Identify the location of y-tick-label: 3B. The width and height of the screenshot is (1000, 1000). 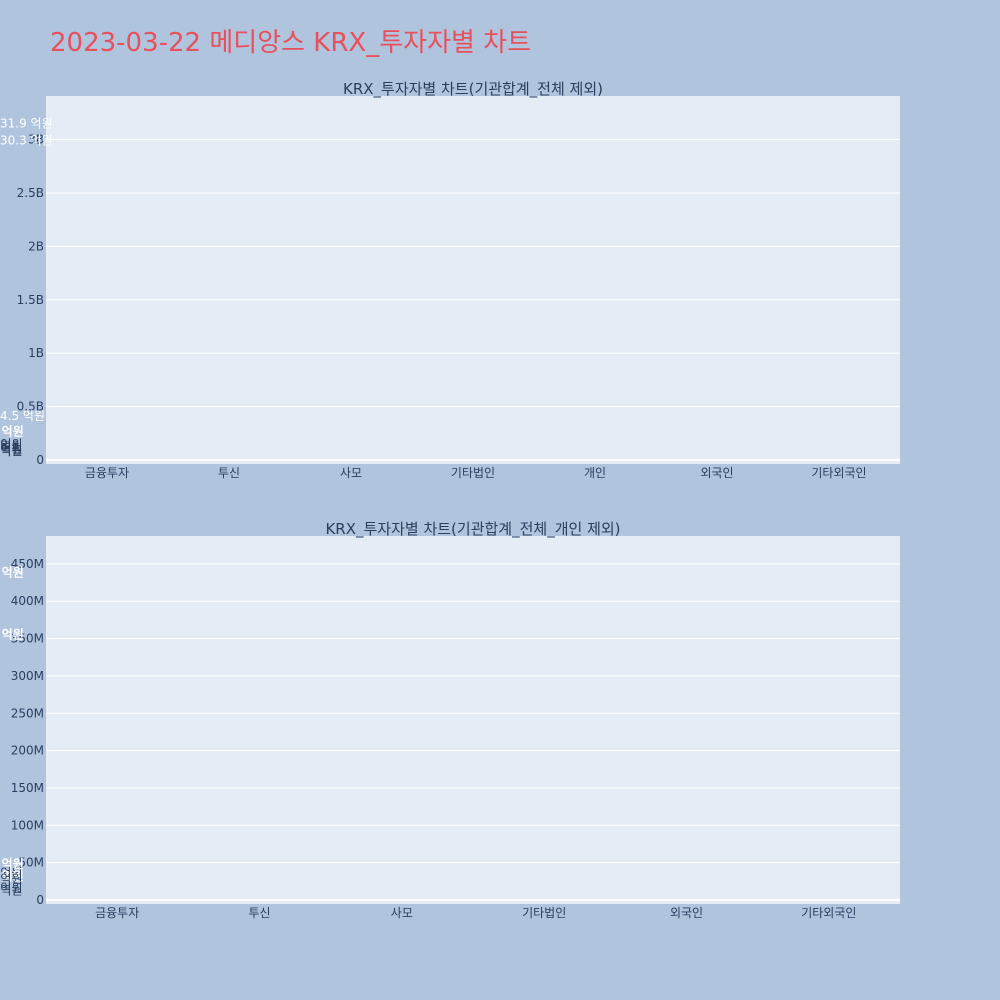
(36, 140).